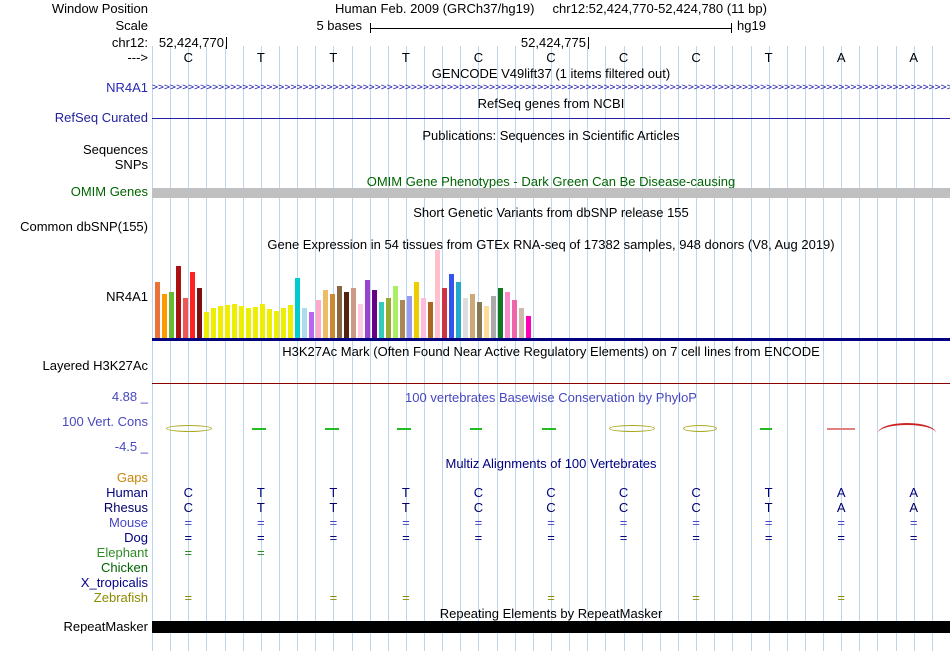  Describe the element at coordinates (99, 8) in the screenshot. I see `window-position-label: Window Position` at that location.